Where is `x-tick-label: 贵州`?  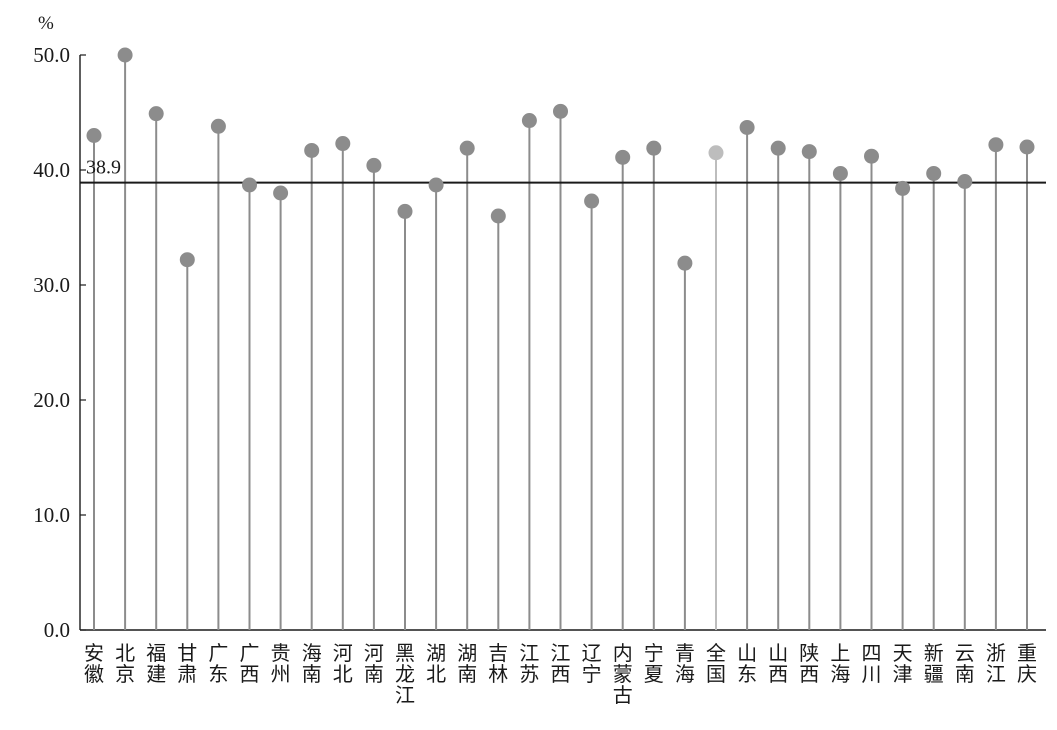
x-tick-label: 贵州 is located at coordinates (281, 664).